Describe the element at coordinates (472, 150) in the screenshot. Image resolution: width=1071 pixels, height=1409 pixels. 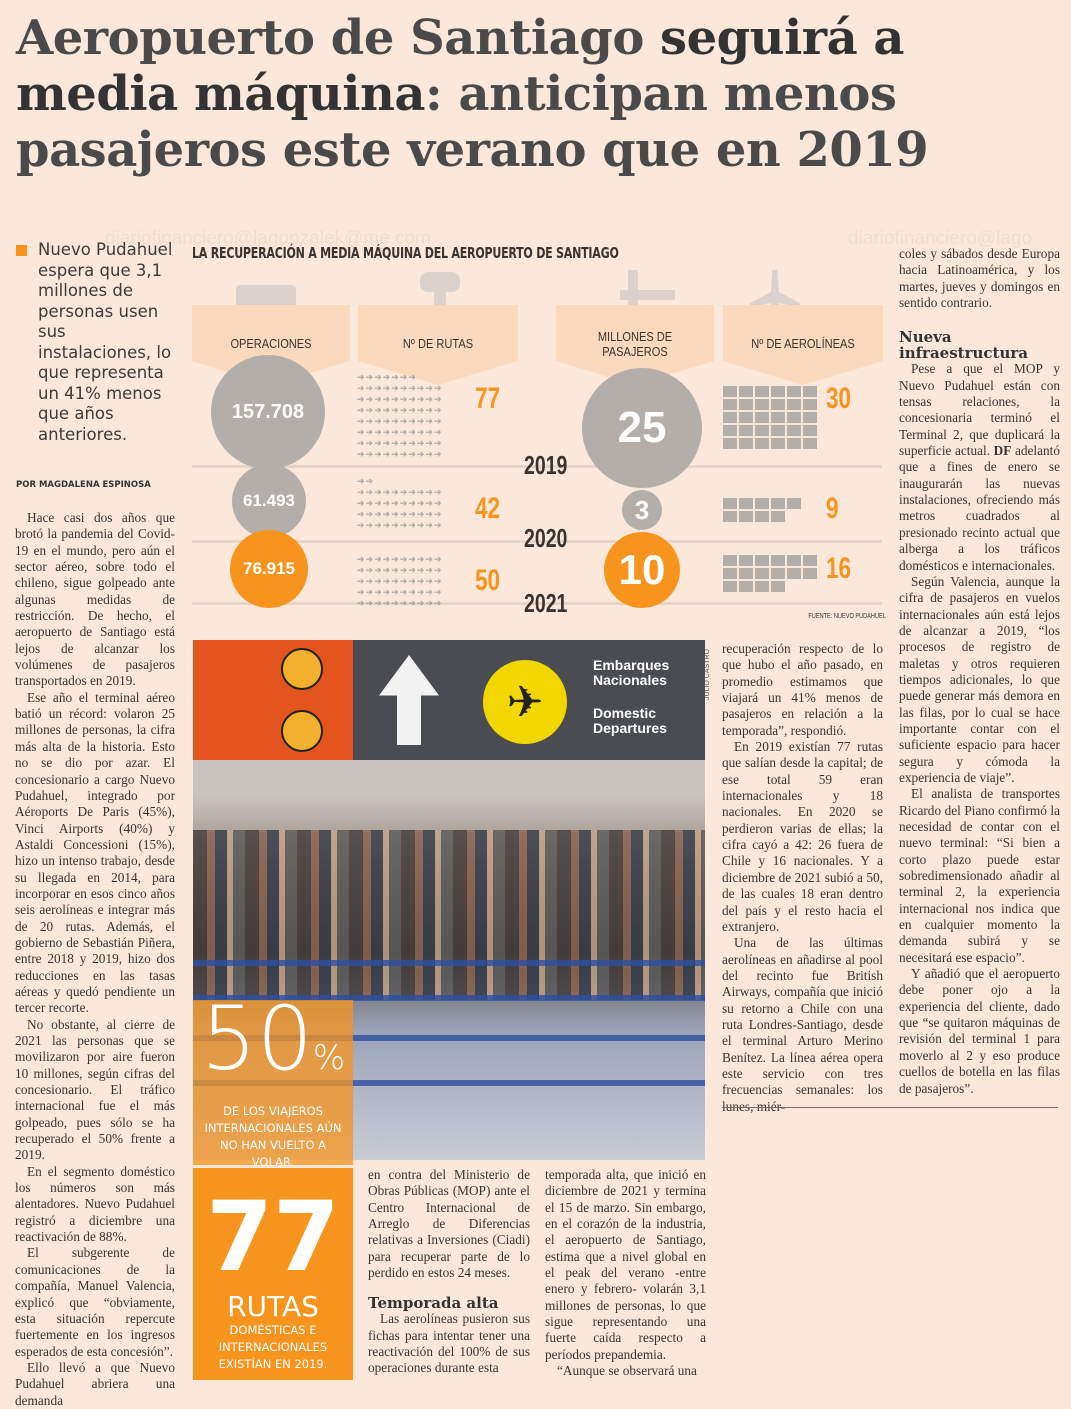
I see `headline-part: pasajeros este verano que en 2019` at that location.